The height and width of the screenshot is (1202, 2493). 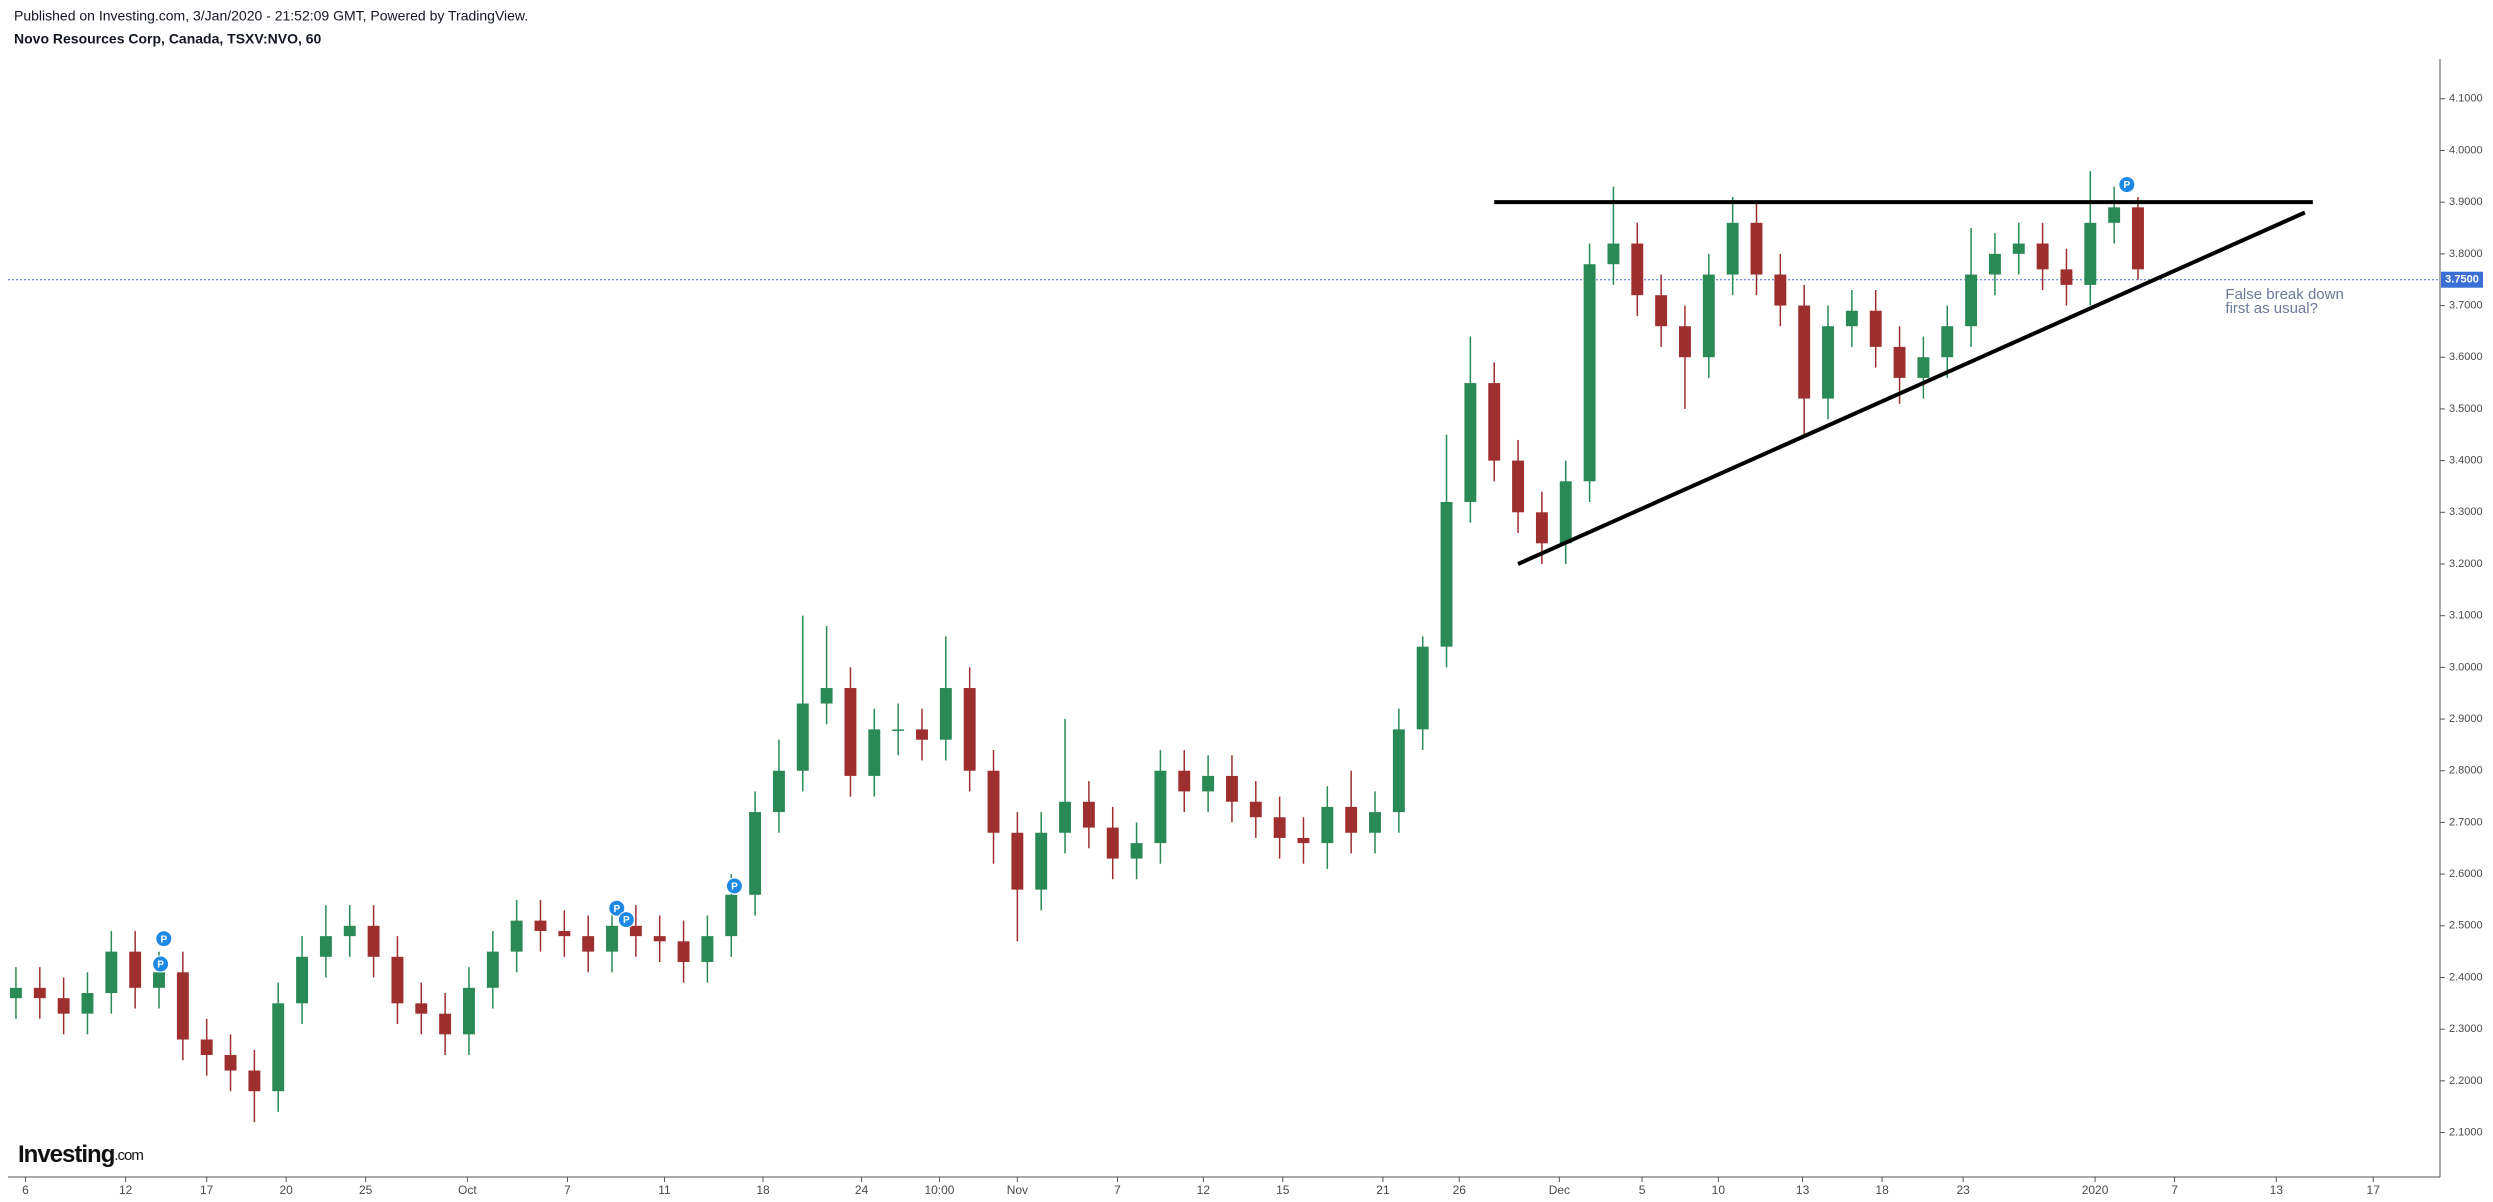 I want to click on logo: Investing.com, so click(x=80, y=1154).